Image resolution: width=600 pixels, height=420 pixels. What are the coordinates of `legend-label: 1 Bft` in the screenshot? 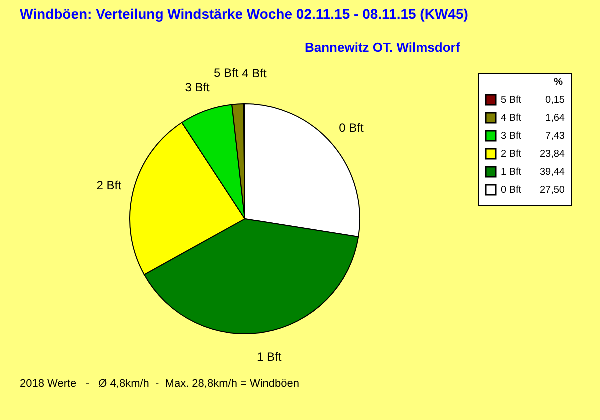 It's located at (511, 172).